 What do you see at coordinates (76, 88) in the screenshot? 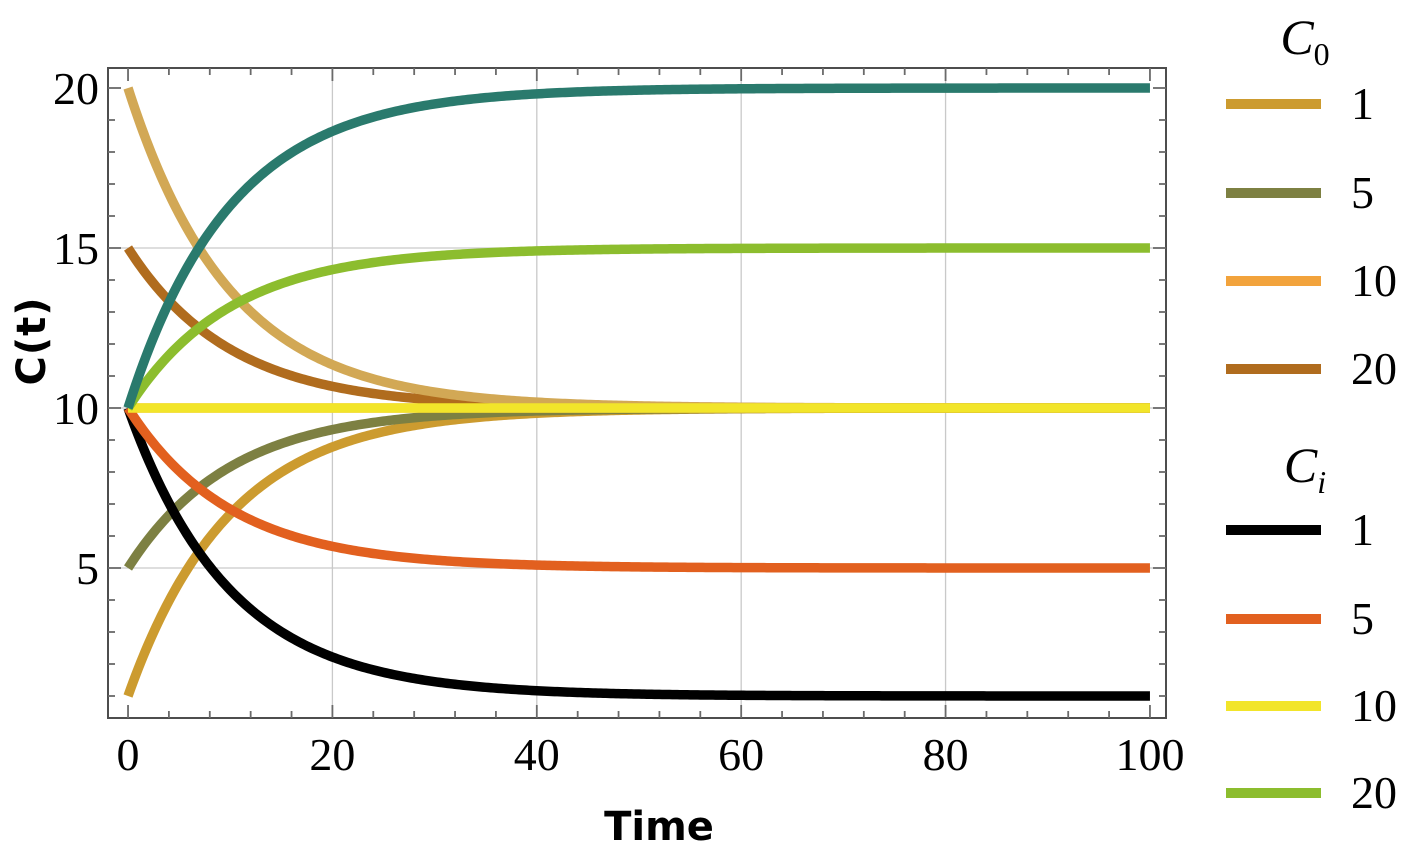
I see `y-tick-label: 20` at bounding box center [76, 88].